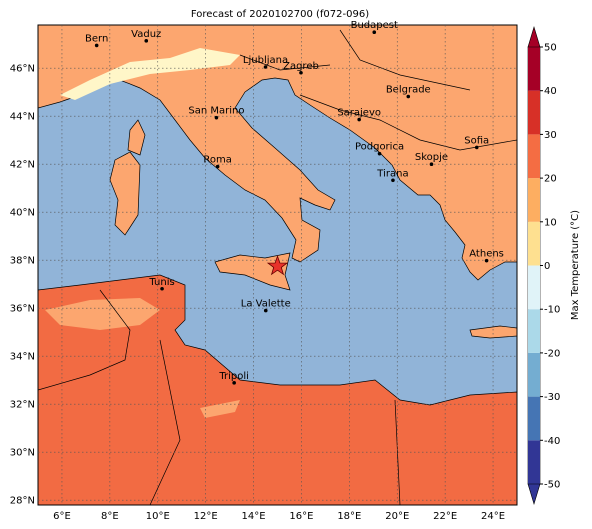 The height and width of the screenshot is (529, 592). I want to click on city-label: Tirana, so click(392, 173).